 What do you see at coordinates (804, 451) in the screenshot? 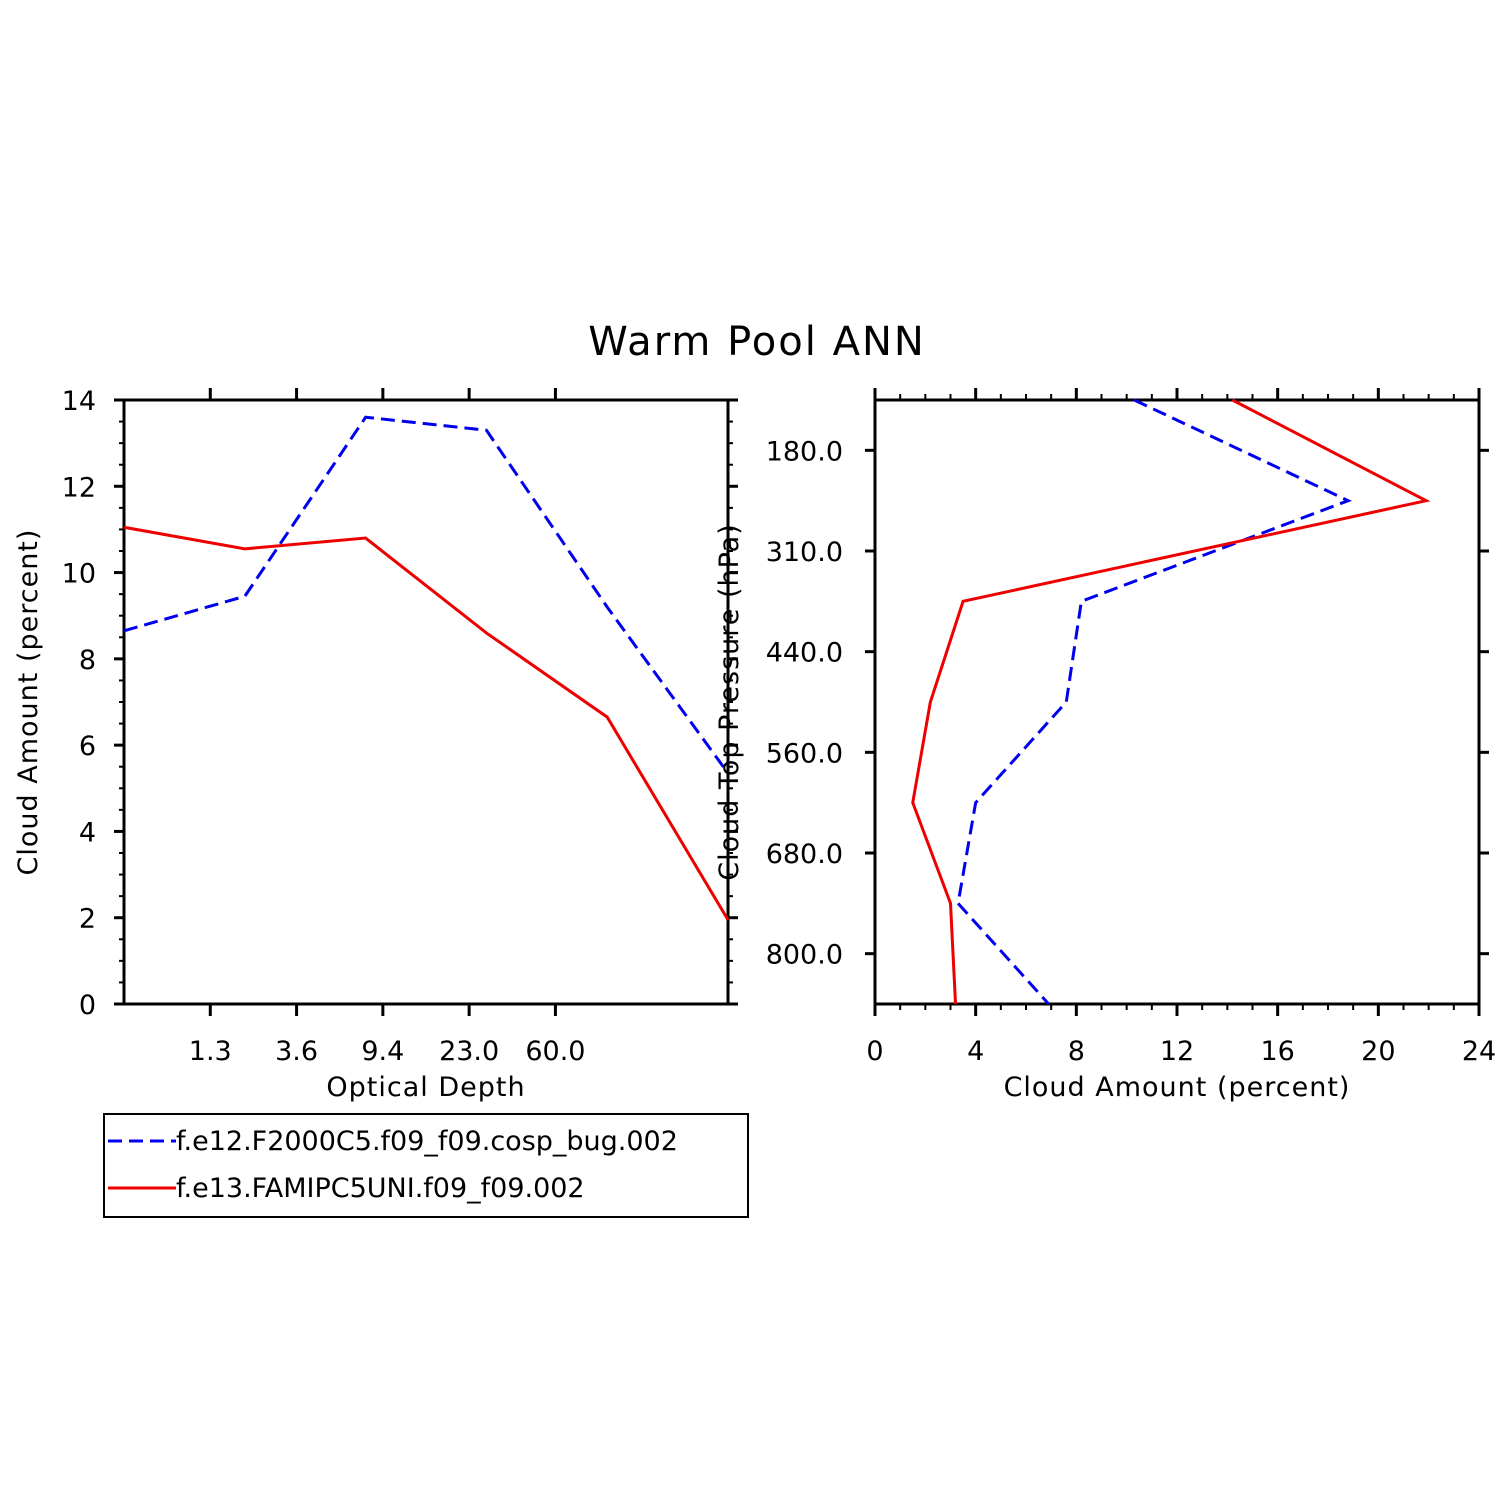
I see `right-y-tick-label: 180.0` at bounding box center [804, 451].